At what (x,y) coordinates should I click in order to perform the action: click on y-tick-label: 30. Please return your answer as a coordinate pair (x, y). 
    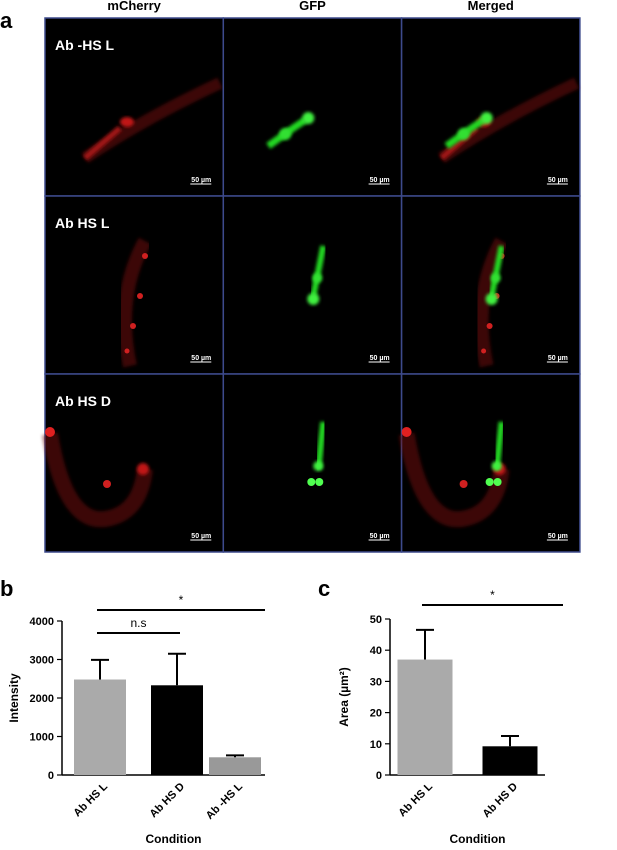
    Looking at the image, I should click on (376, 682).